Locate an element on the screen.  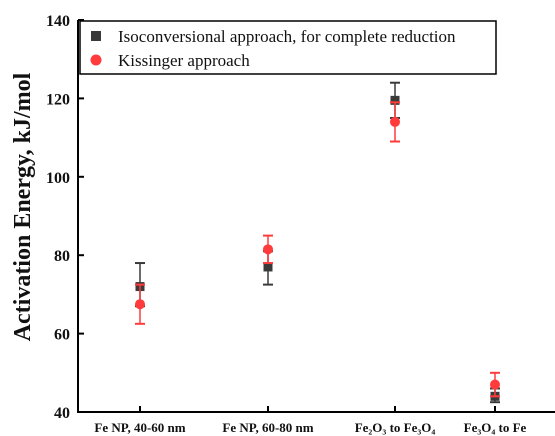
legend-marker-circle is located at coordinates (96, 60).